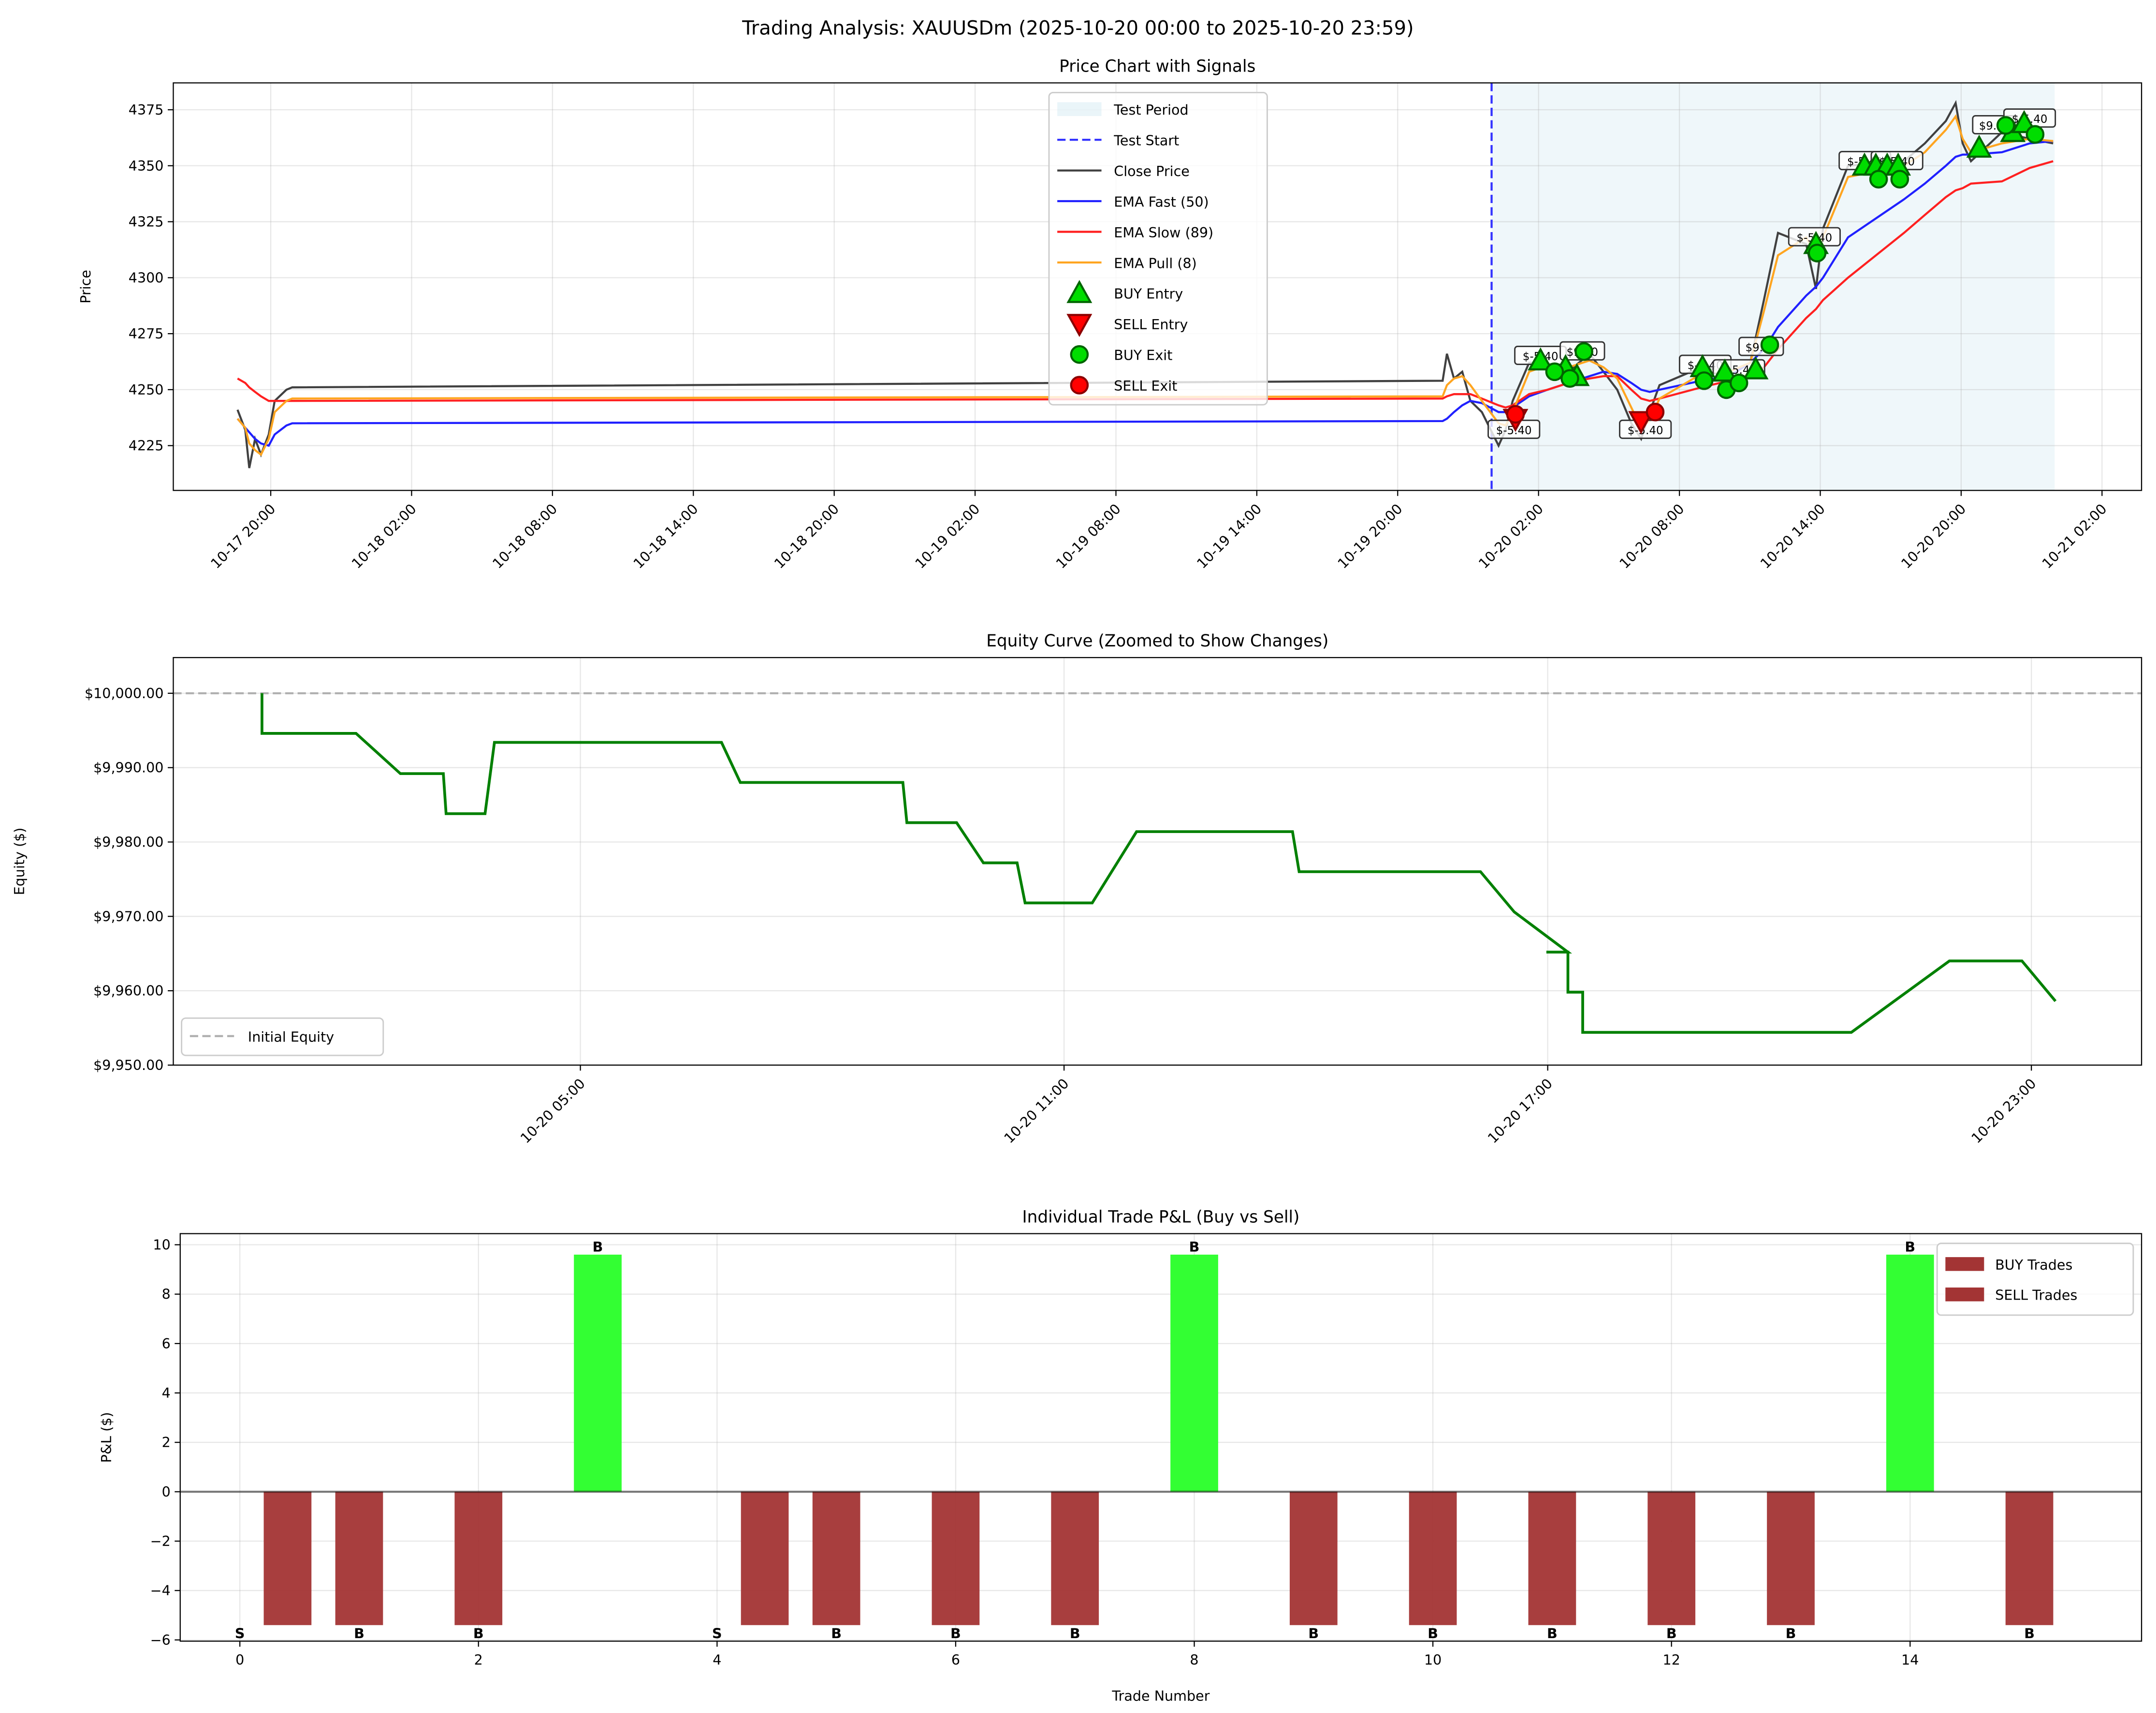  I want to click on legend-exit-icon, so click(1079, 354).